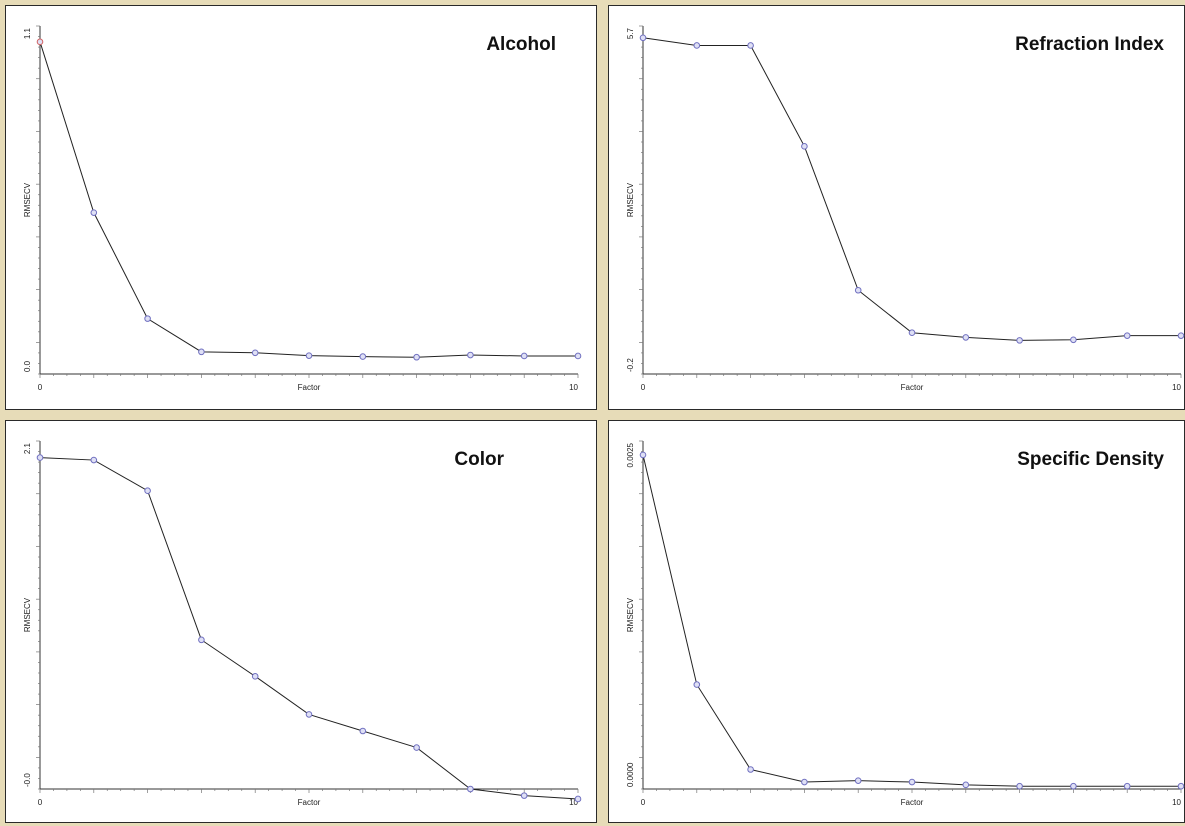 This screenshot has width=1185, height=826. I want to click on y-tick-label: -0.2, so click(630, 365).